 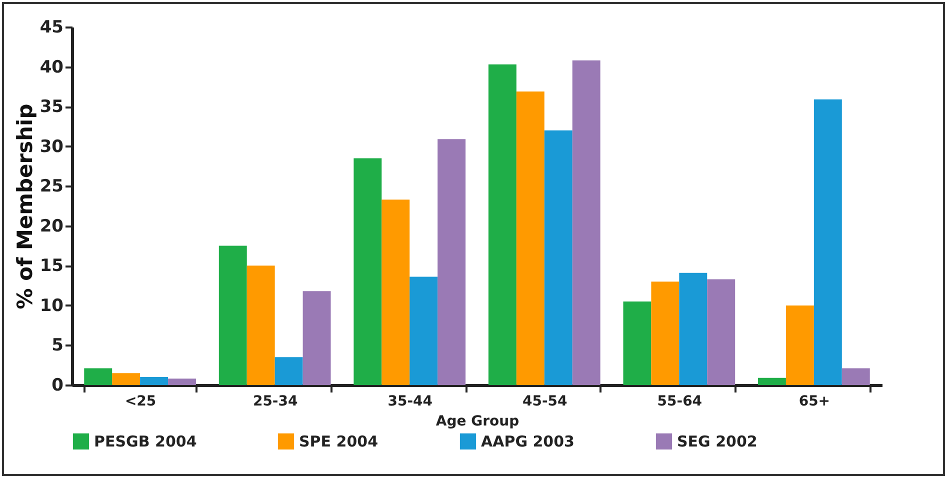 I want to click on y-tick-label: 0, so click(x=58, y=386).